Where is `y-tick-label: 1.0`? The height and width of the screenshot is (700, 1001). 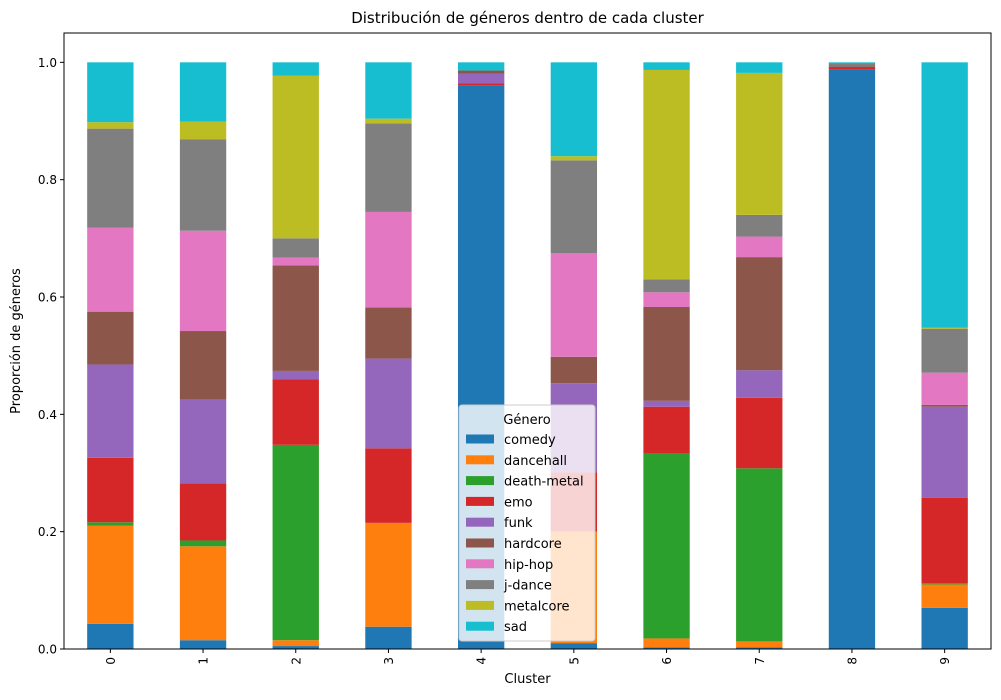 y-tick-label: 1.0 is located at coordinates (47, 63).